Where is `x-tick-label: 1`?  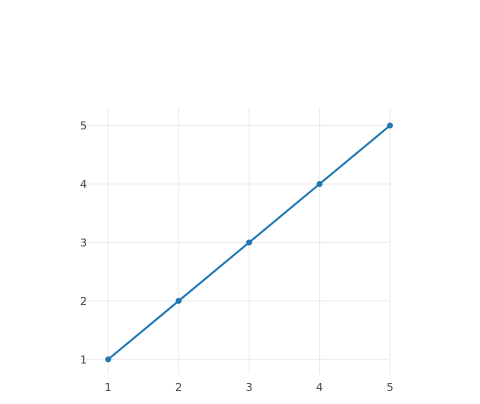
x-tick-label: 1 is located at coordinates (108, 387).